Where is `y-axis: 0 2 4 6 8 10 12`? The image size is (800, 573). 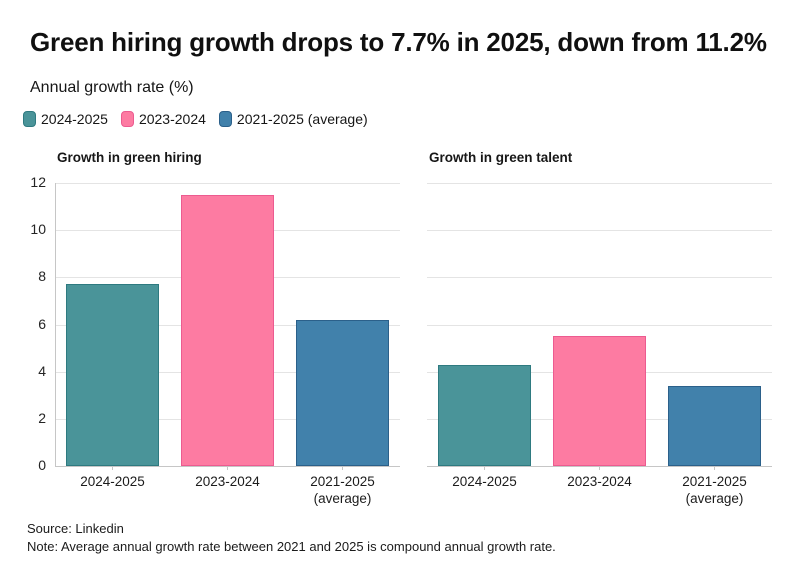 y-axis: 0 2 4 6 8 10 12 is located at coordinates (29, 323).